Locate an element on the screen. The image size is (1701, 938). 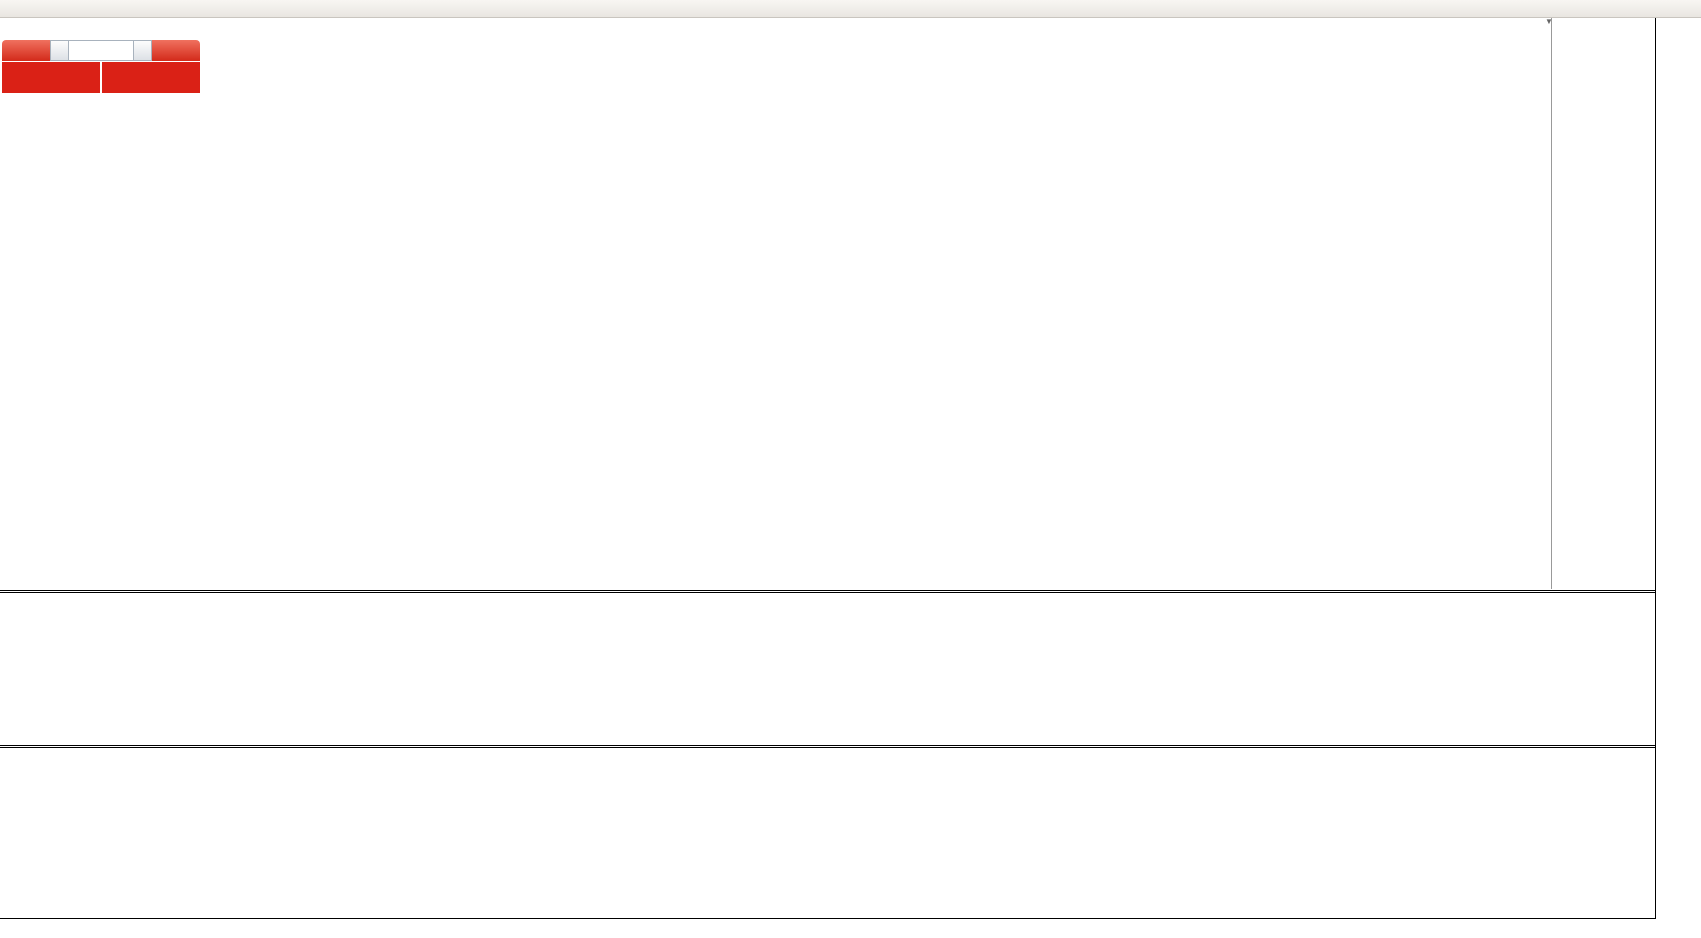
volume-decrease-button is located at coordinates (59, 50).